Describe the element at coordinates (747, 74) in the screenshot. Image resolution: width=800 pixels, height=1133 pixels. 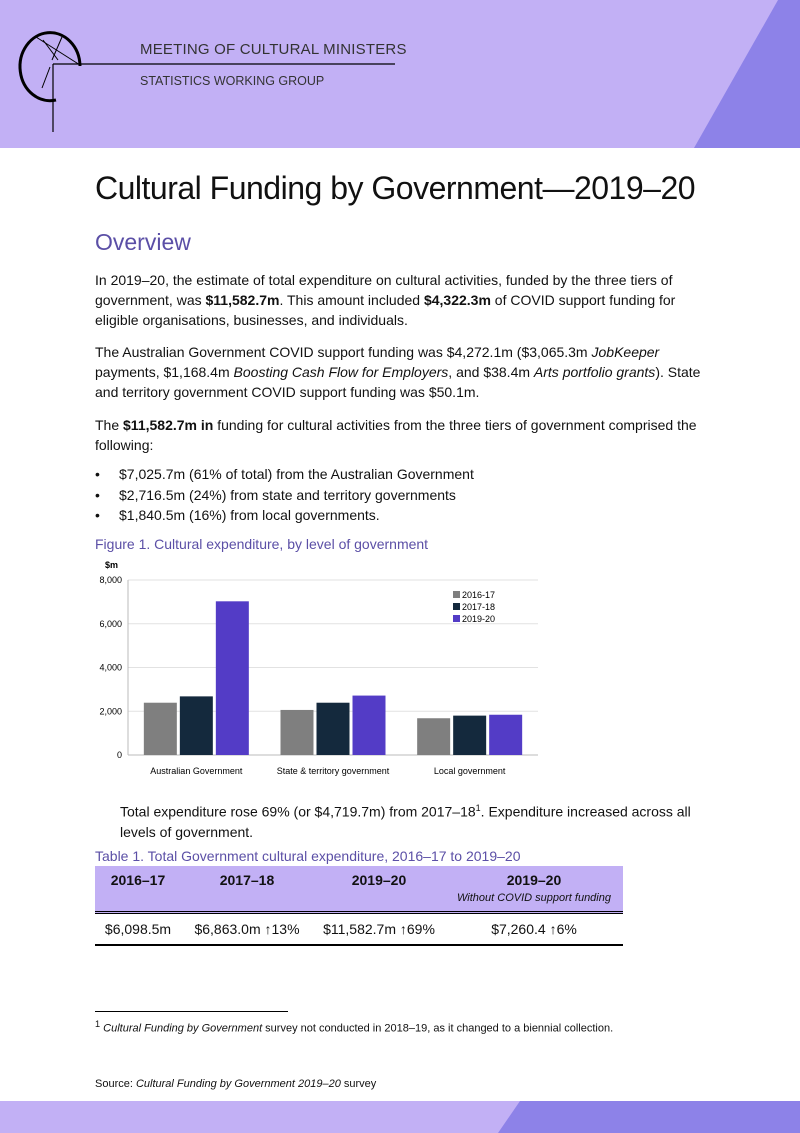
I see `header-accent-shape` at that location.